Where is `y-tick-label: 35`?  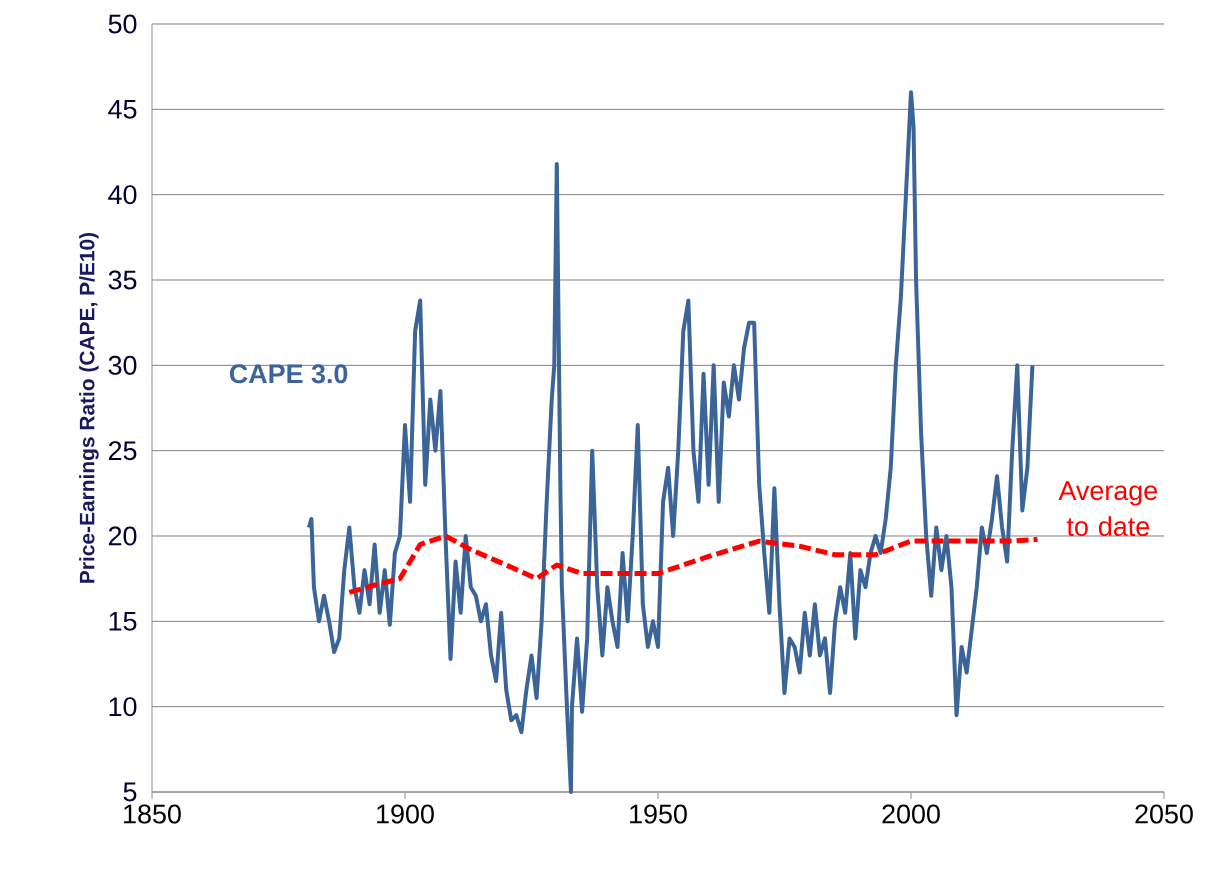 y-tick-label: 35 is located at coordinates (122, 280).